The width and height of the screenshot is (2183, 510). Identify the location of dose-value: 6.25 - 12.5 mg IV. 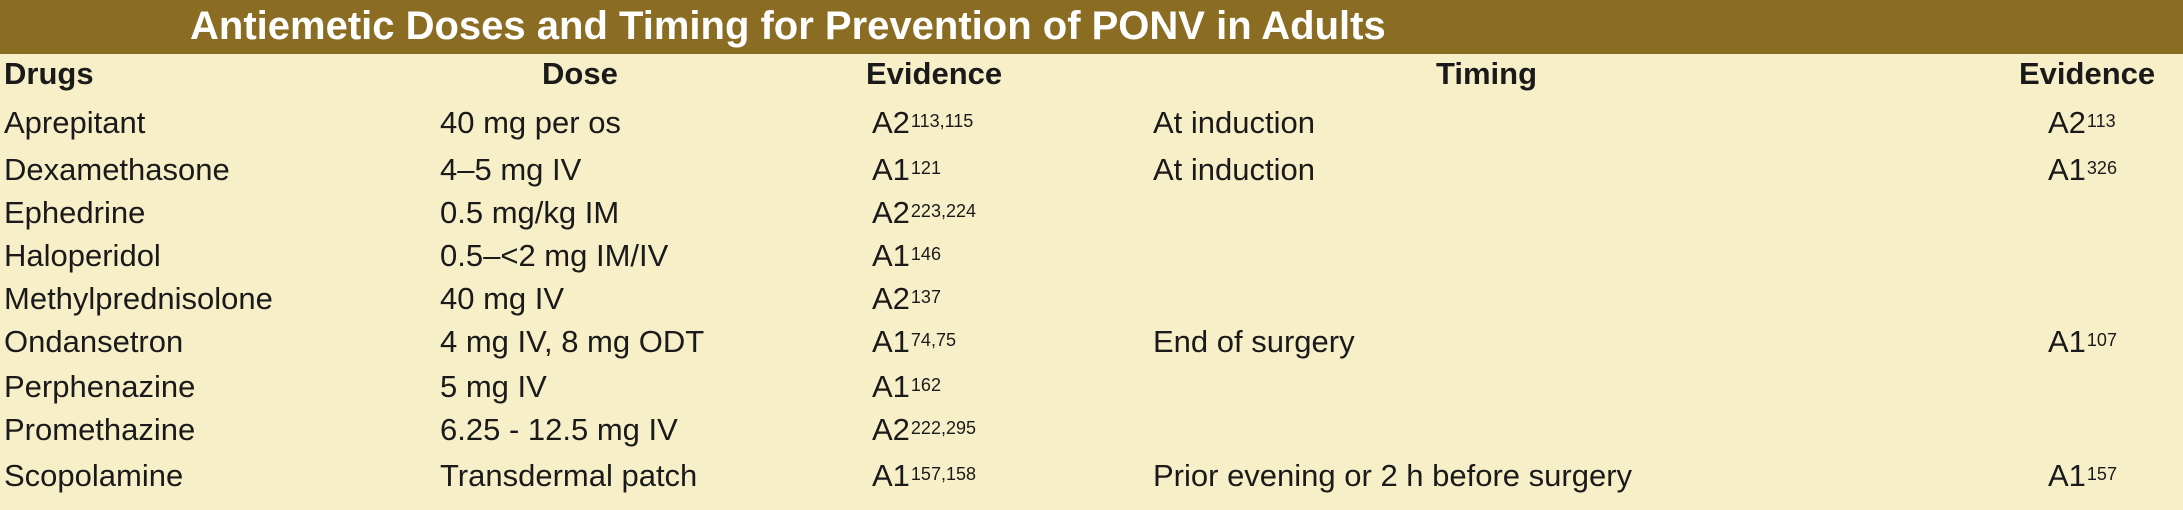
(559, 429).